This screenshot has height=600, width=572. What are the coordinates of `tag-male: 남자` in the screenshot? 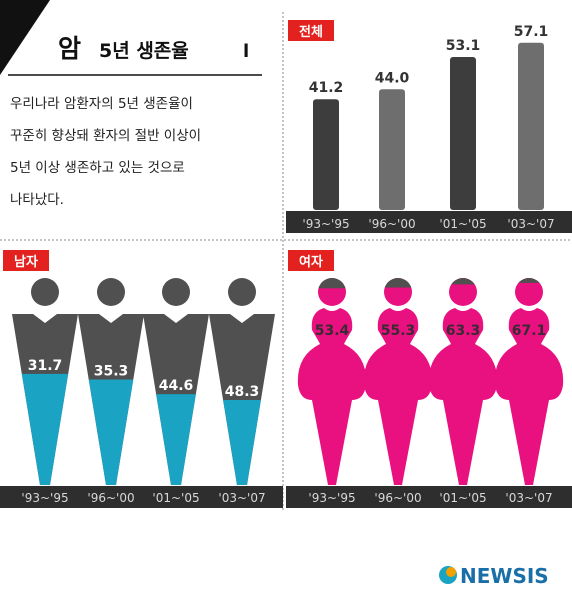 It's located at (26, 260).